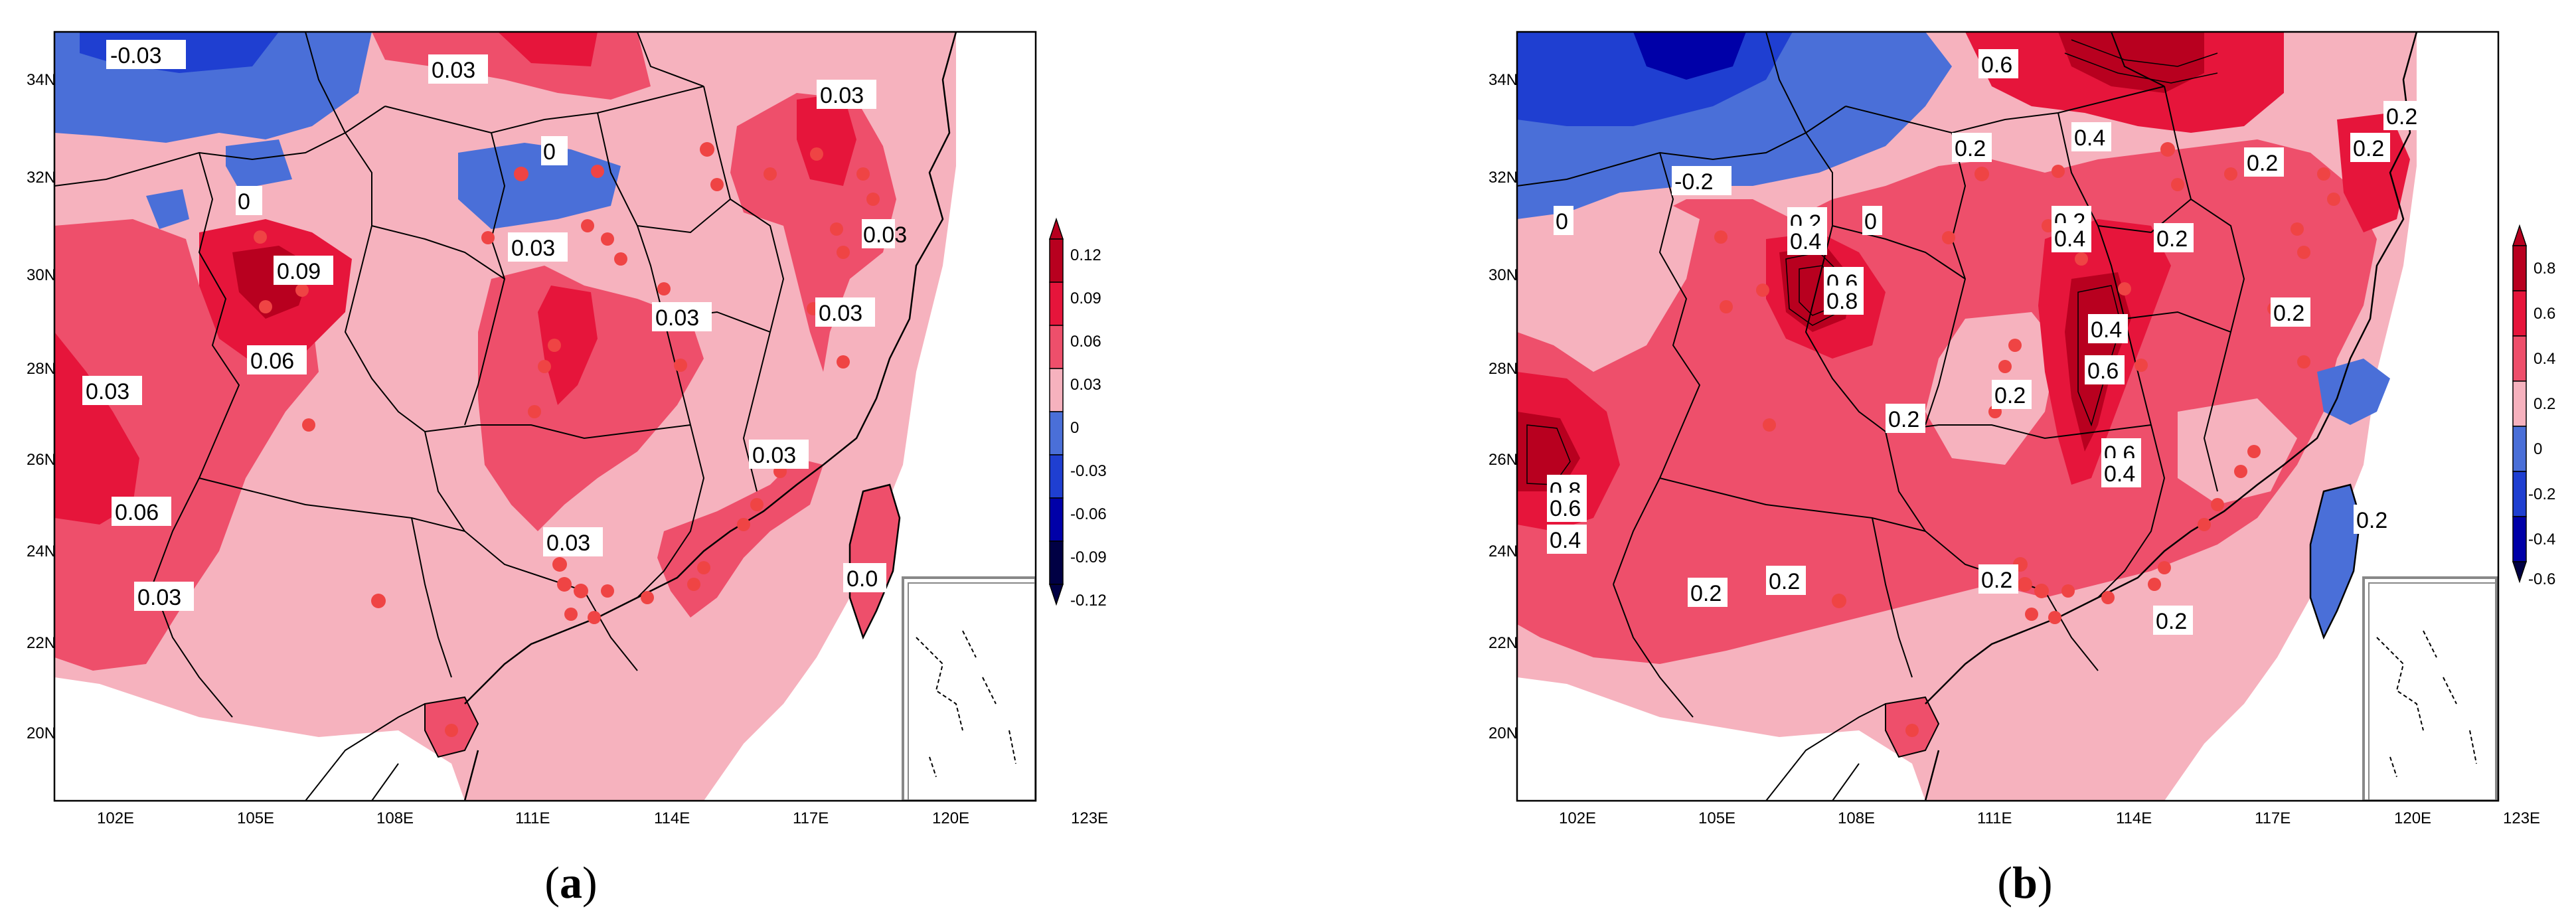 The width and height of the screenshot is (2576, 913). Describe the element at coordinates (602, 818) in the screenshot. I see `panel-a-lon-ticks: 102E 105E 108E 111E 114E 117E 120E 123E` at that location.